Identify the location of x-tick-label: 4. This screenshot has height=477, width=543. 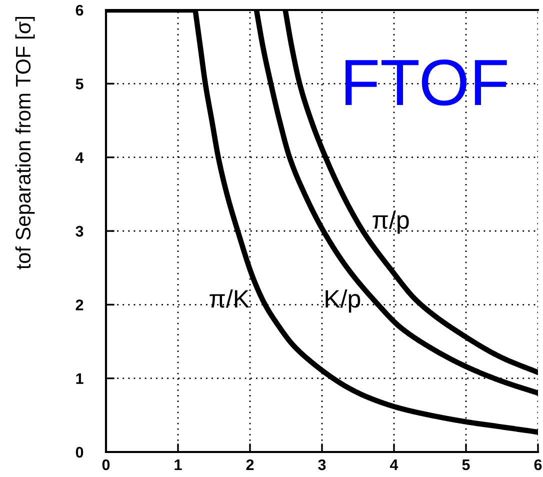
(394, 465).